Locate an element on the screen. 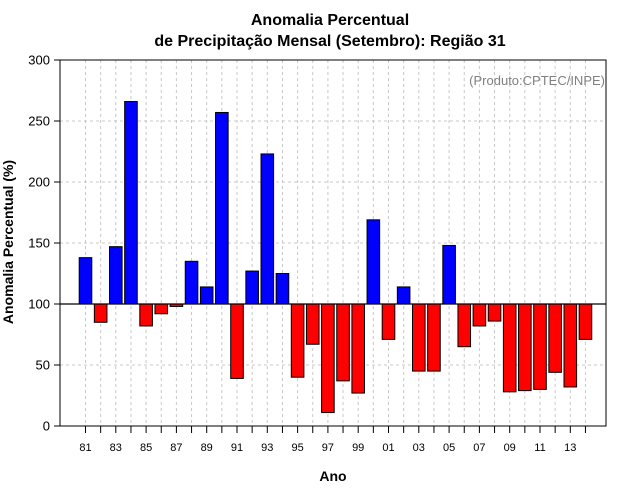 Image resolution: width=640 pixels, height=500 pixels. x-tick-label: 03 is located at coordinates (419, 448).